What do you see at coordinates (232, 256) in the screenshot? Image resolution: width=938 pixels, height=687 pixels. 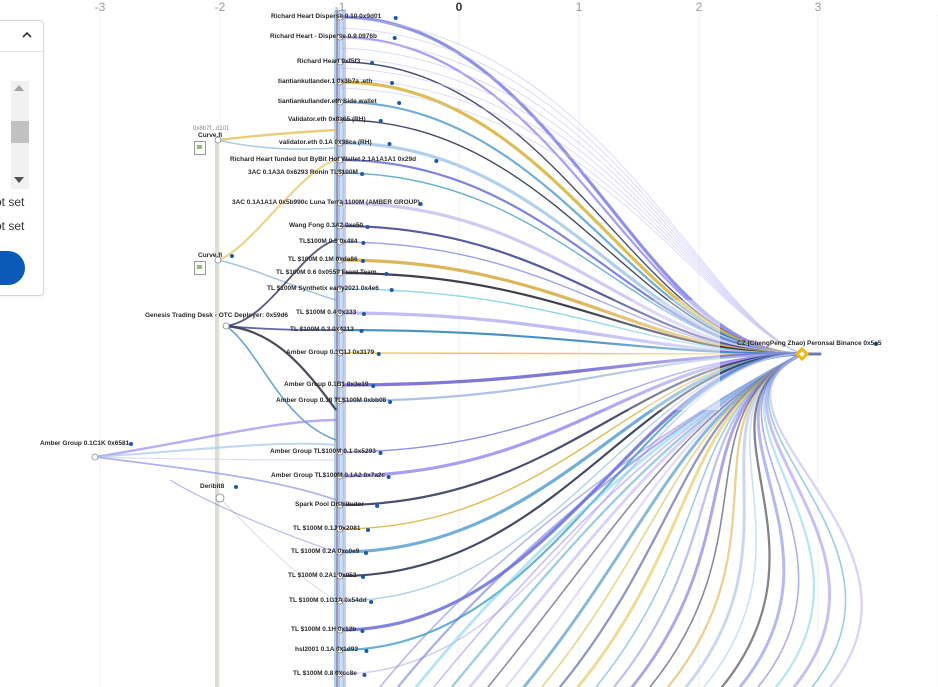 I see `curve-marker-dot` at bounding box center [232, 256].